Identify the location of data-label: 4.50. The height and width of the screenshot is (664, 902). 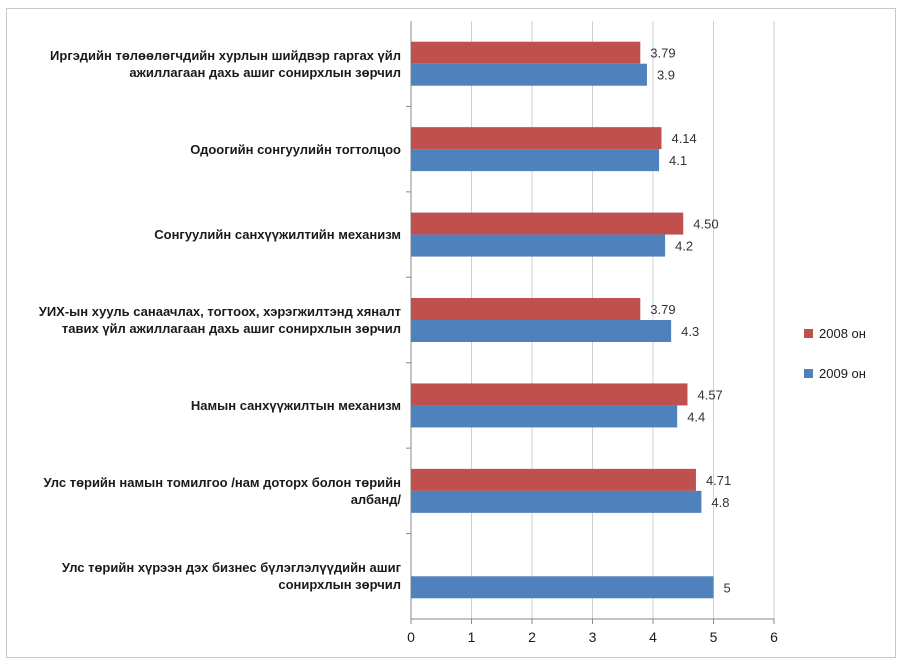
(705, 224).